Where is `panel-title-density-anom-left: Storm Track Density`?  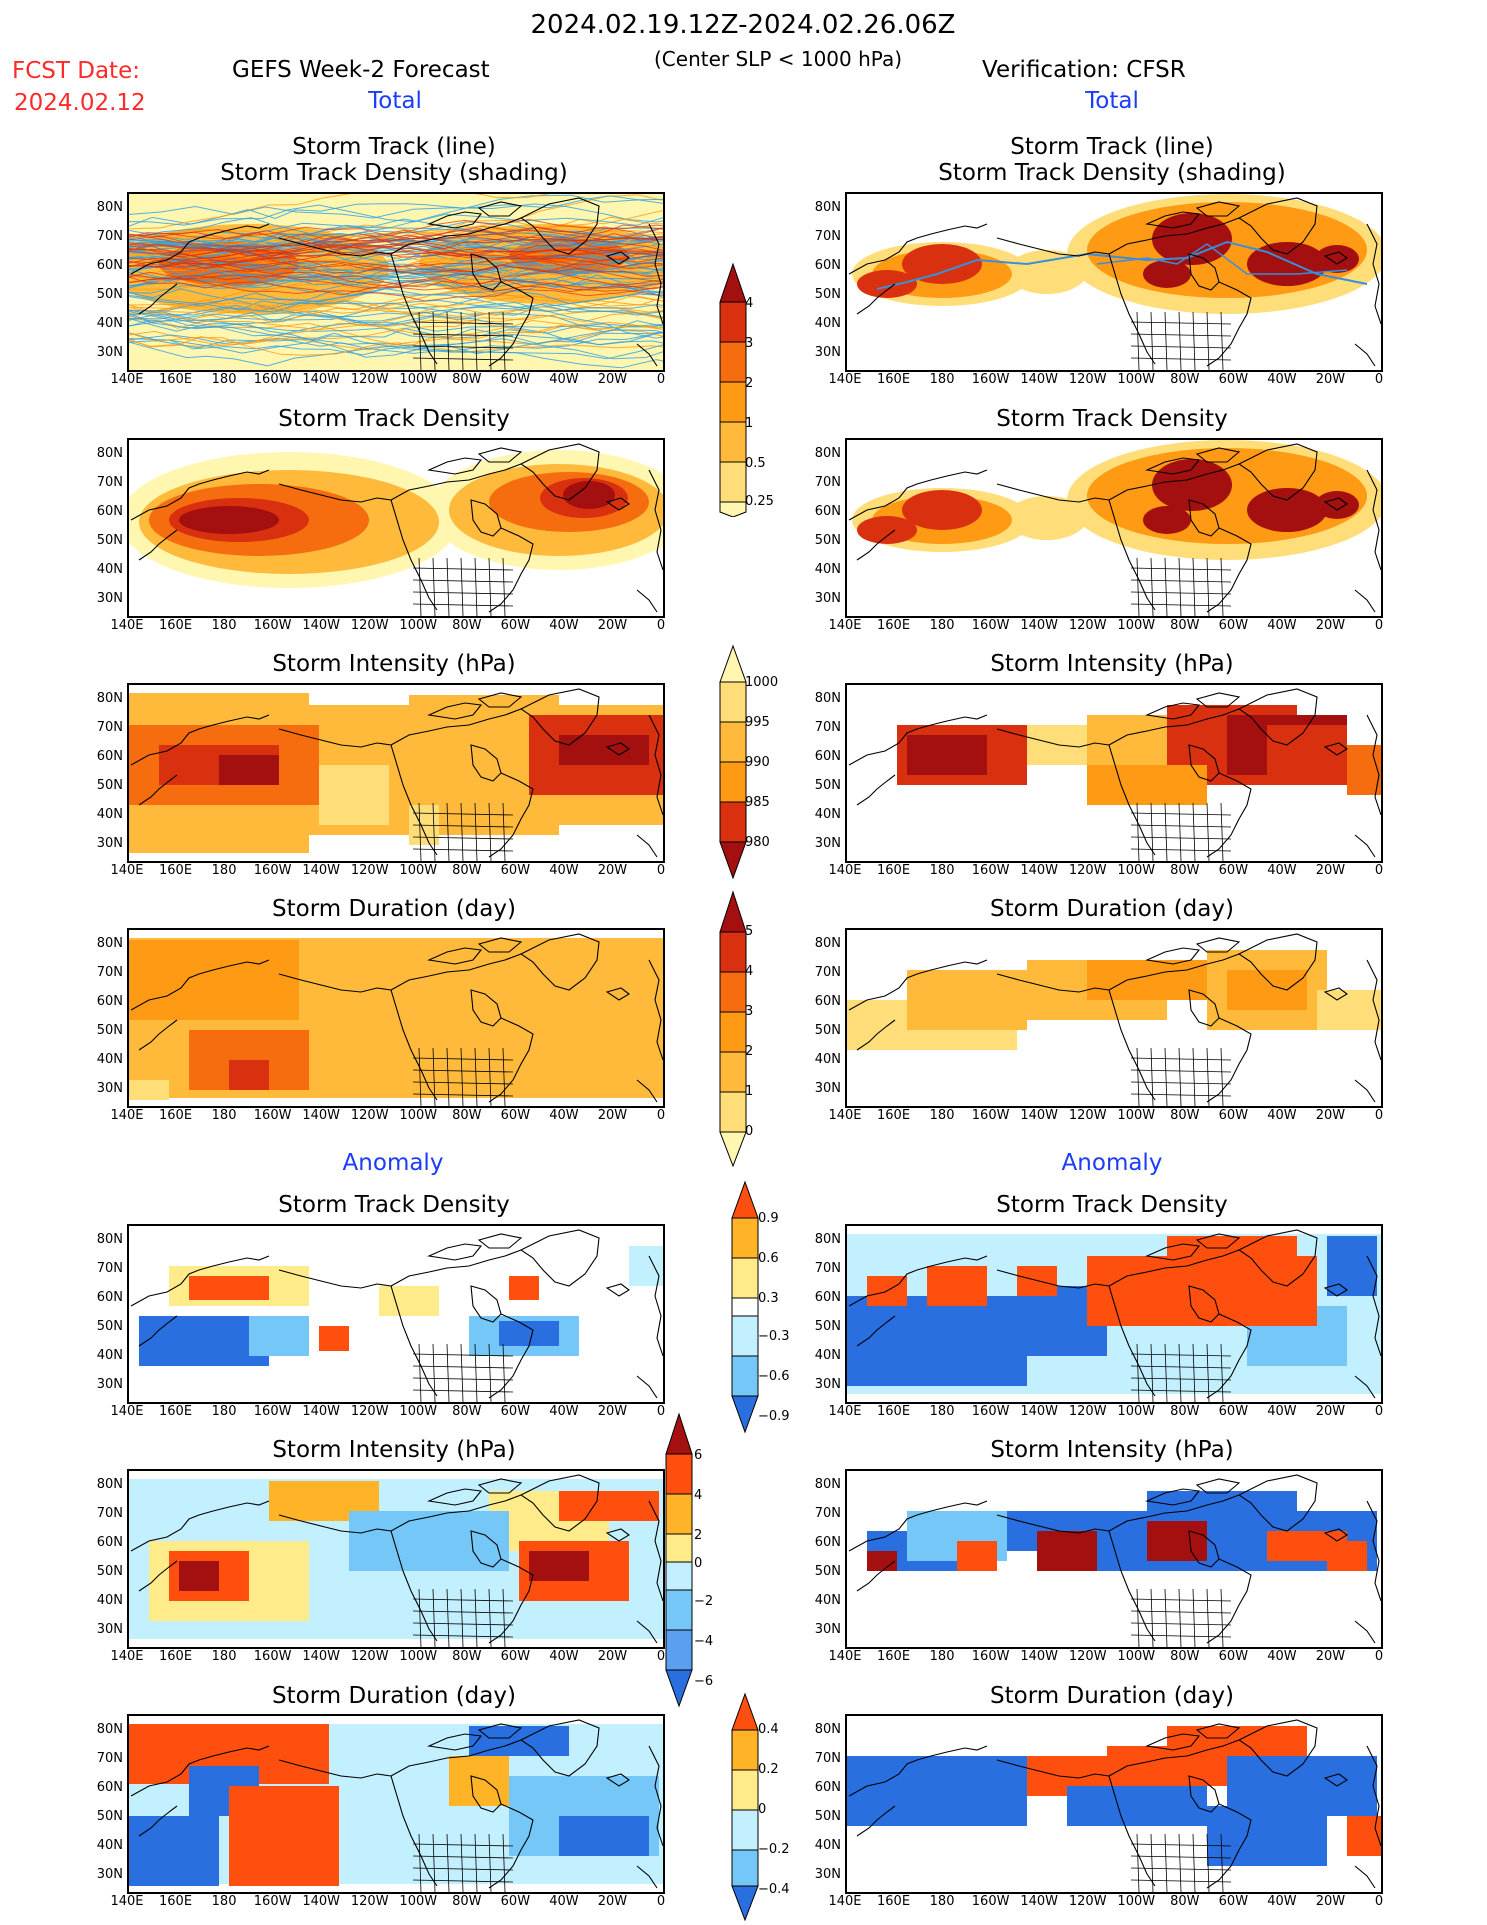
panel-title-density-anom-left: Storm Track Density is located at coordinates (394, 1205).